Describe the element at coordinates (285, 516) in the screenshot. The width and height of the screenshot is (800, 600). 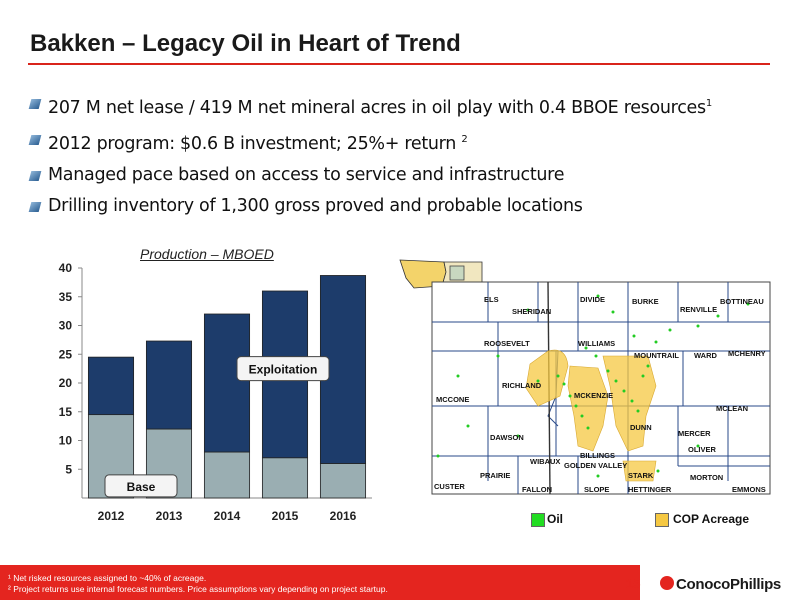
I see `x-tick-label: 2015` at that location.